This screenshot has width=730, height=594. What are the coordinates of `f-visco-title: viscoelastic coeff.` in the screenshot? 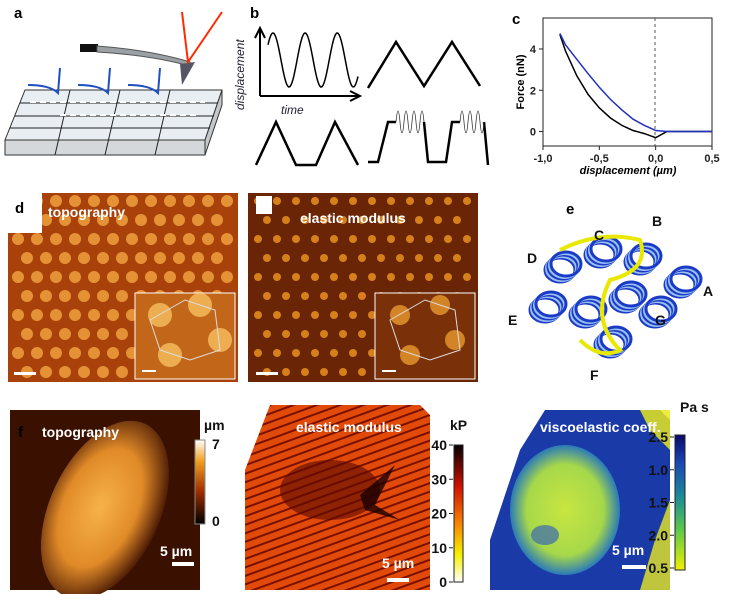 It's located at (600, 427).